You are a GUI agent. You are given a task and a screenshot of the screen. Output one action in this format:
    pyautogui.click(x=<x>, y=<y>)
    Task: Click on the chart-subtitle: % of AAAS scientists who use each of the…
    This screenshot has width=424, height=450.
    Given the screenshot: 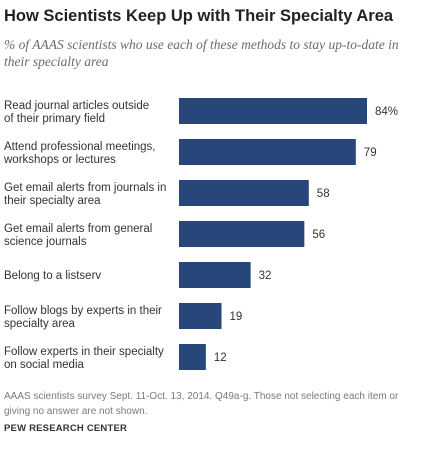 What is the action you would take?
    pyautogui.click(x=201, y=53)
    